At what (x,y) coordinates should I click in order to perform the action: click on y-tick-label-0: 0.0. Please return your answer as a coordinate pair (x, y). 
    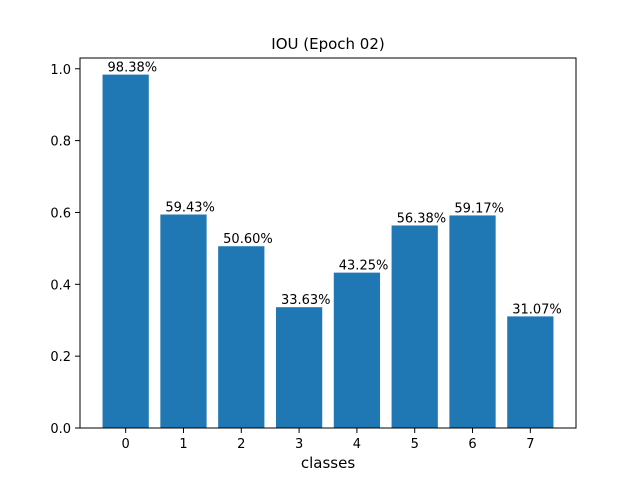
    Looking at the image, I should click on (60, 429).